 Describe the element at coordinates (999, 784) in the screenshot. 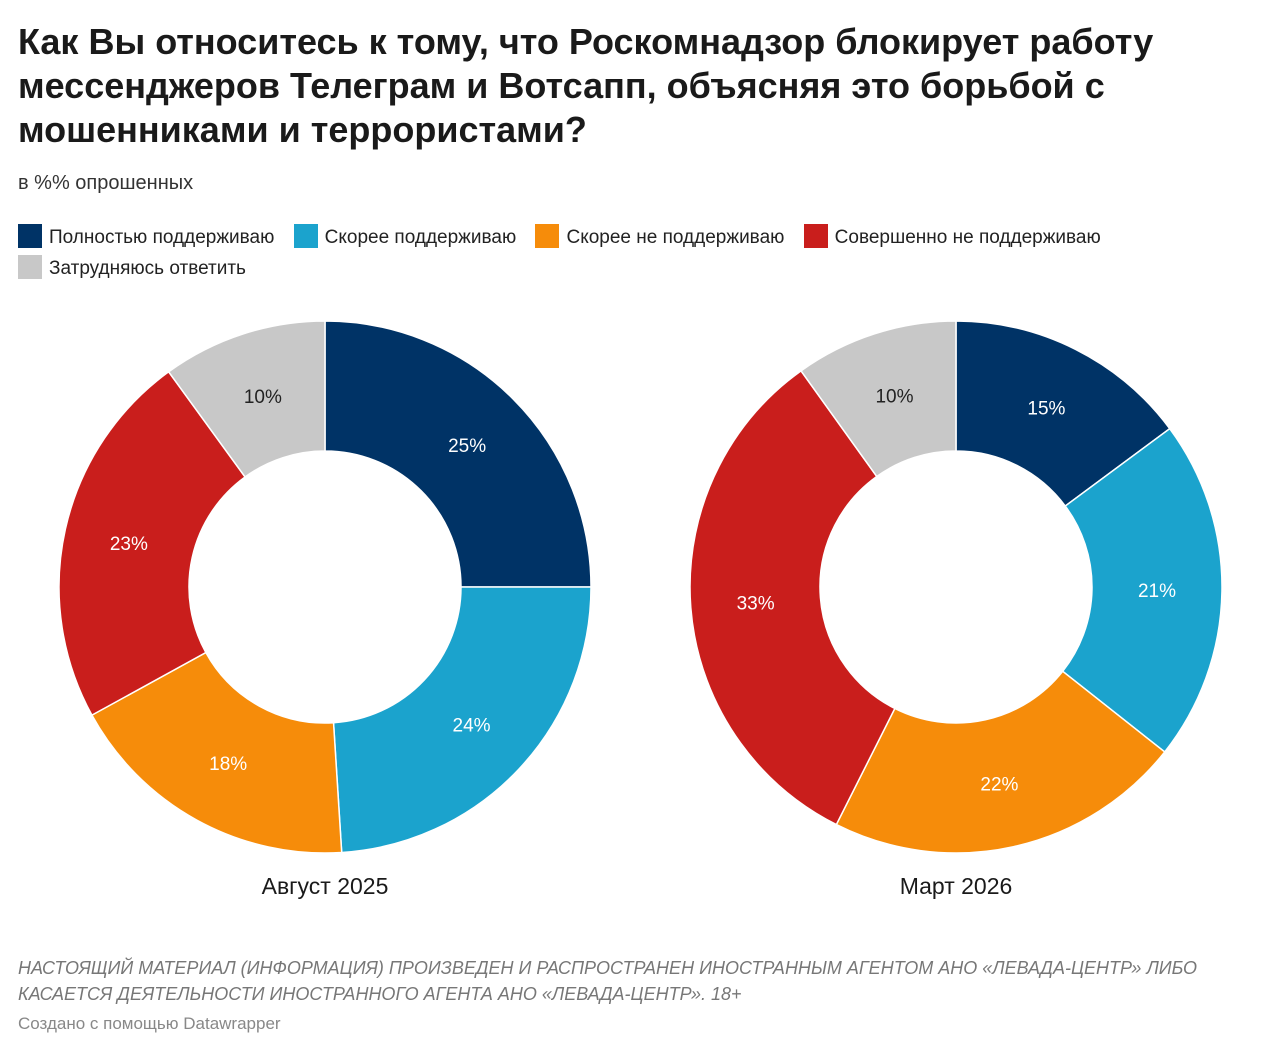

I see `segment-value-label: 22%` at that location.